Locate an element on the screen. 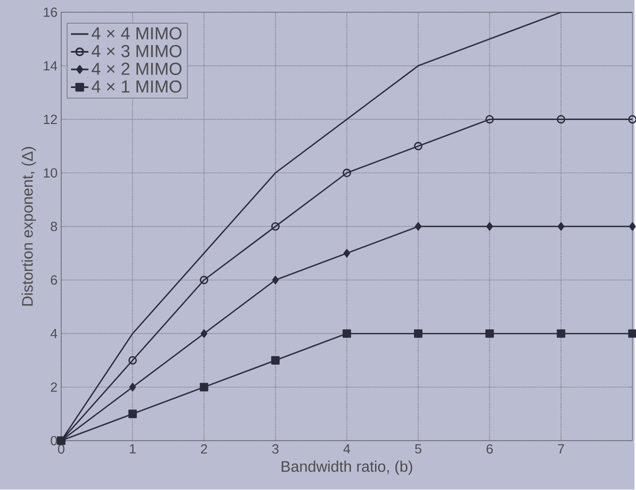  y-tick-label: 4 is located at coordinates (54, 333).